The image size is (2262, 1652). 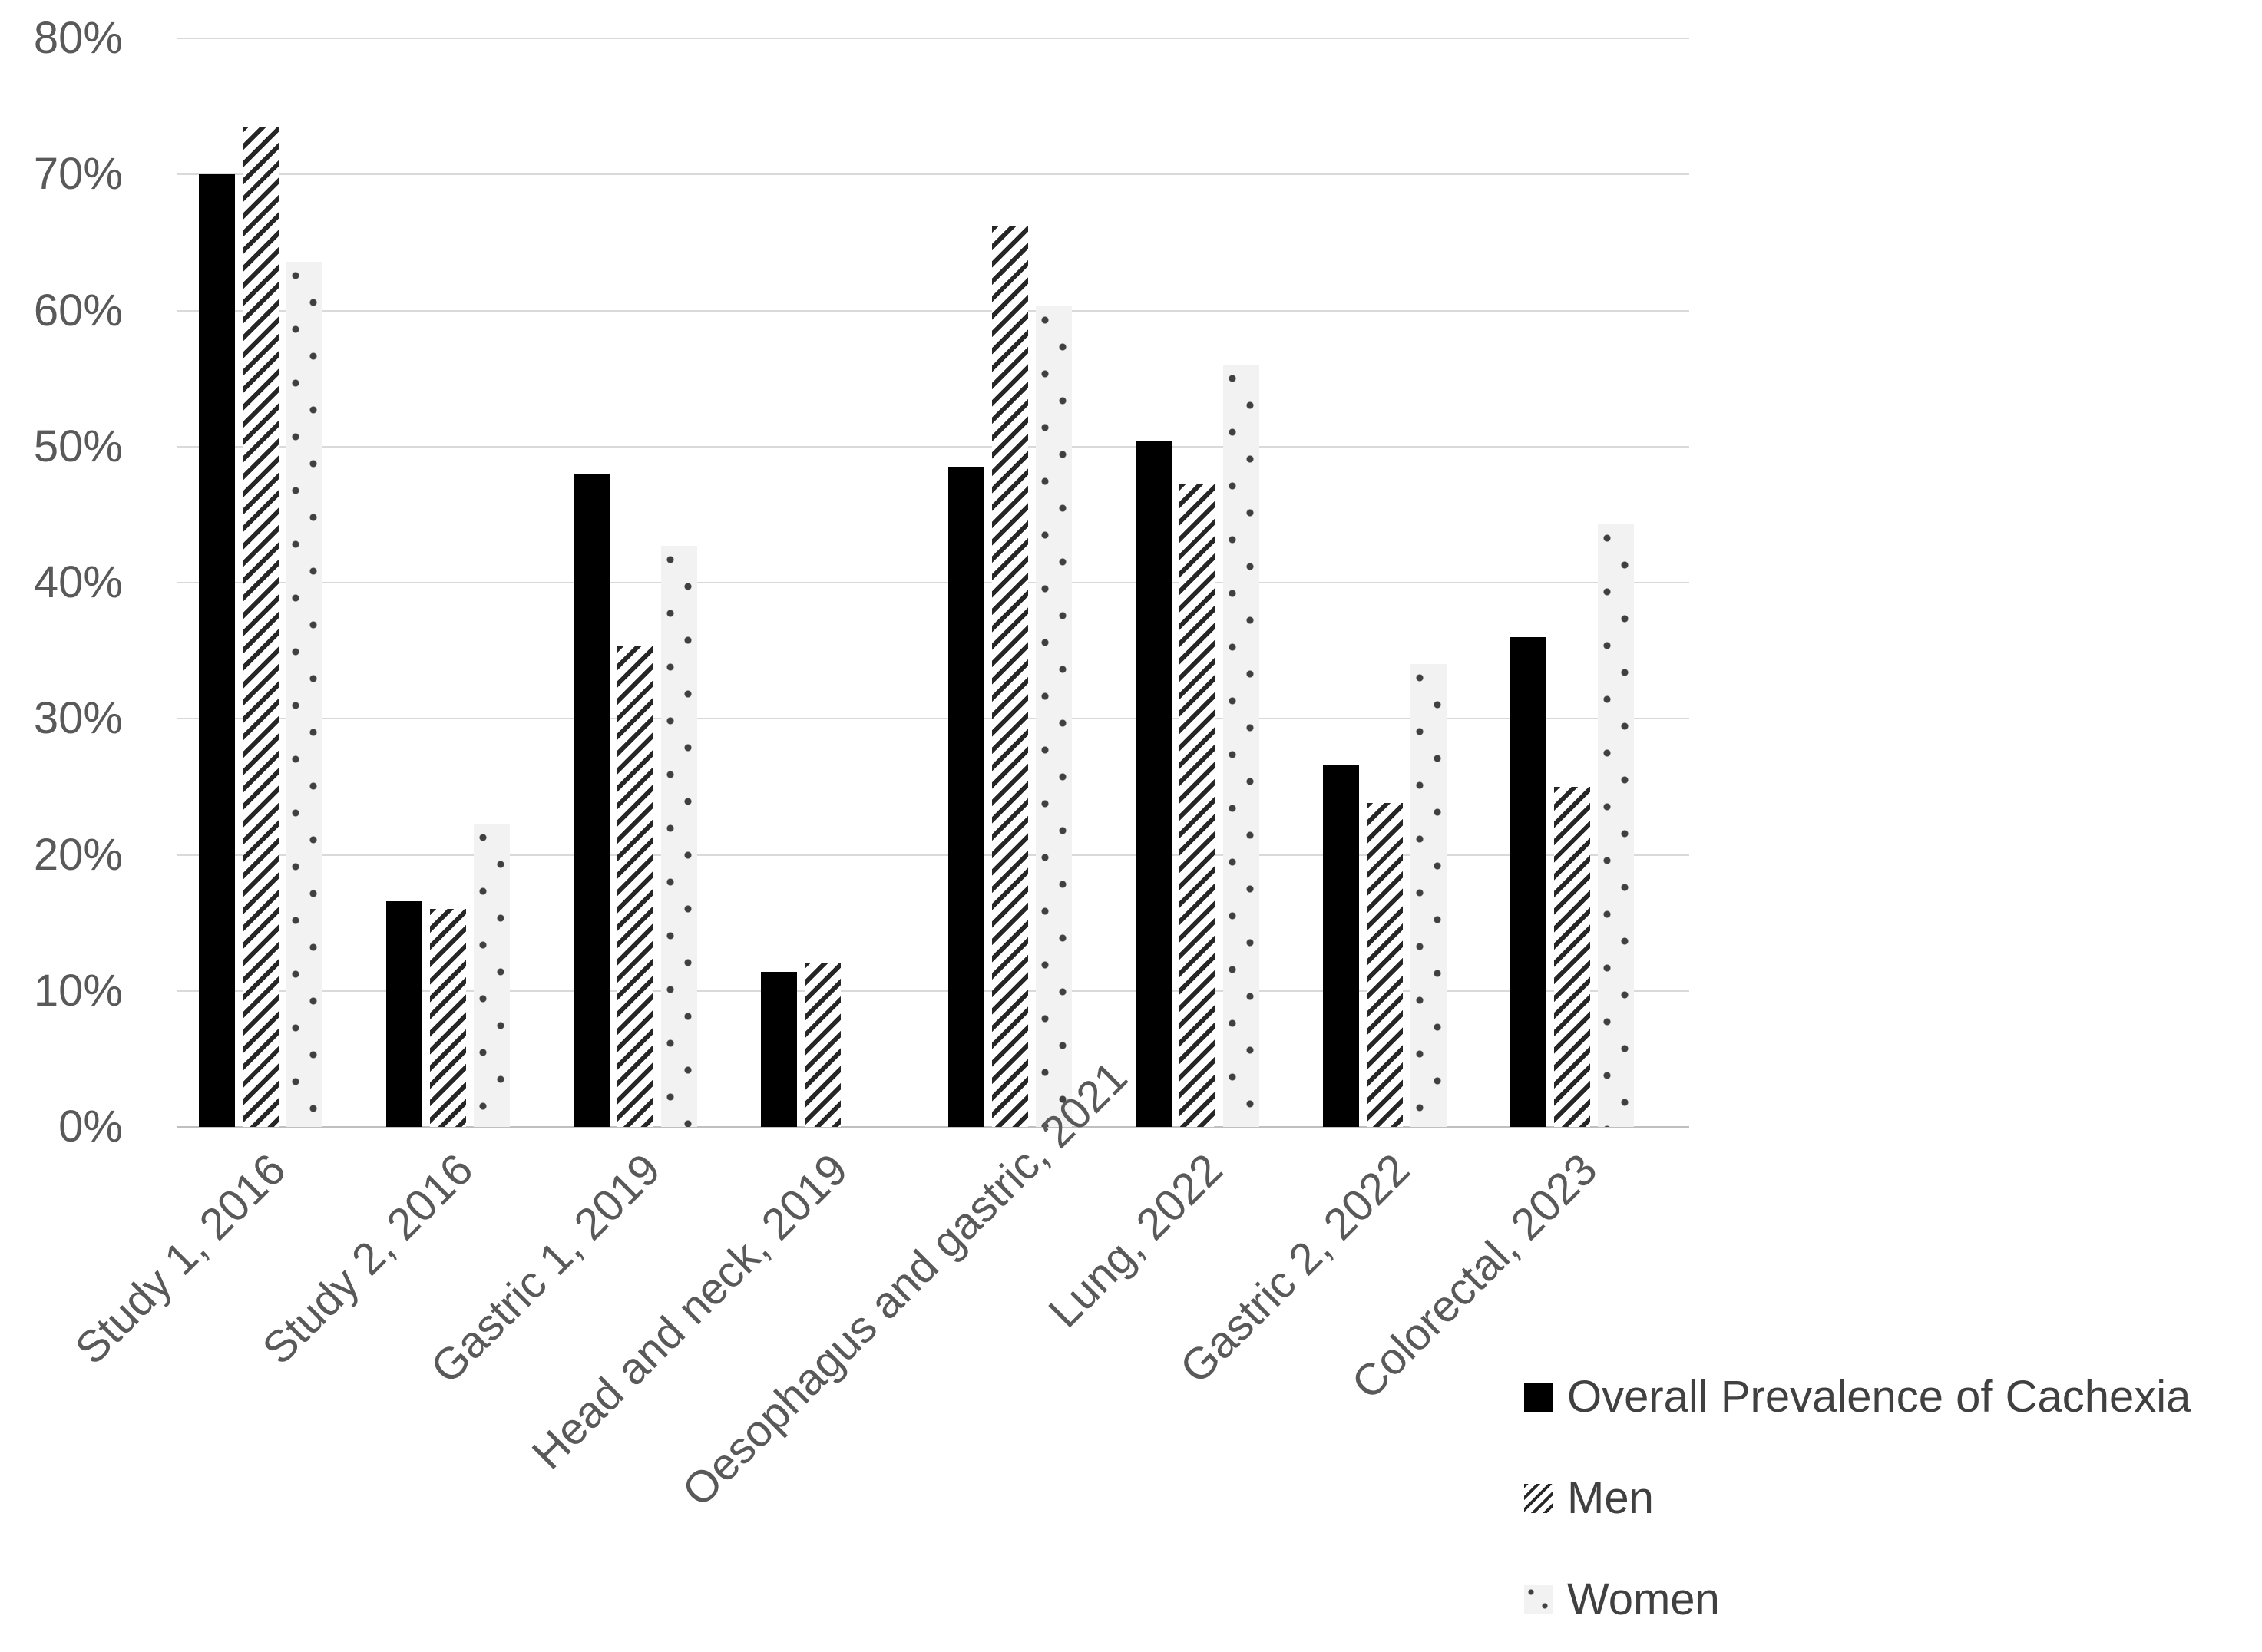 I want to click on legend-label: Men, so click(x=1610, y=1498).